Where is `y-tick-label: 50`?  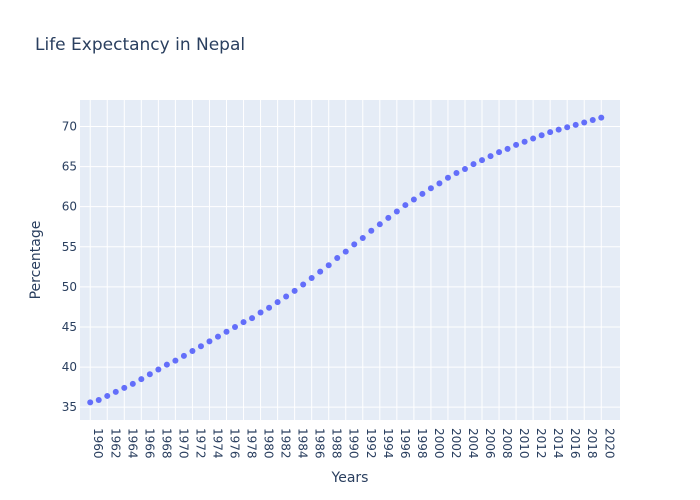 y-tick-label: 50 is located at coordinates (69, 287).